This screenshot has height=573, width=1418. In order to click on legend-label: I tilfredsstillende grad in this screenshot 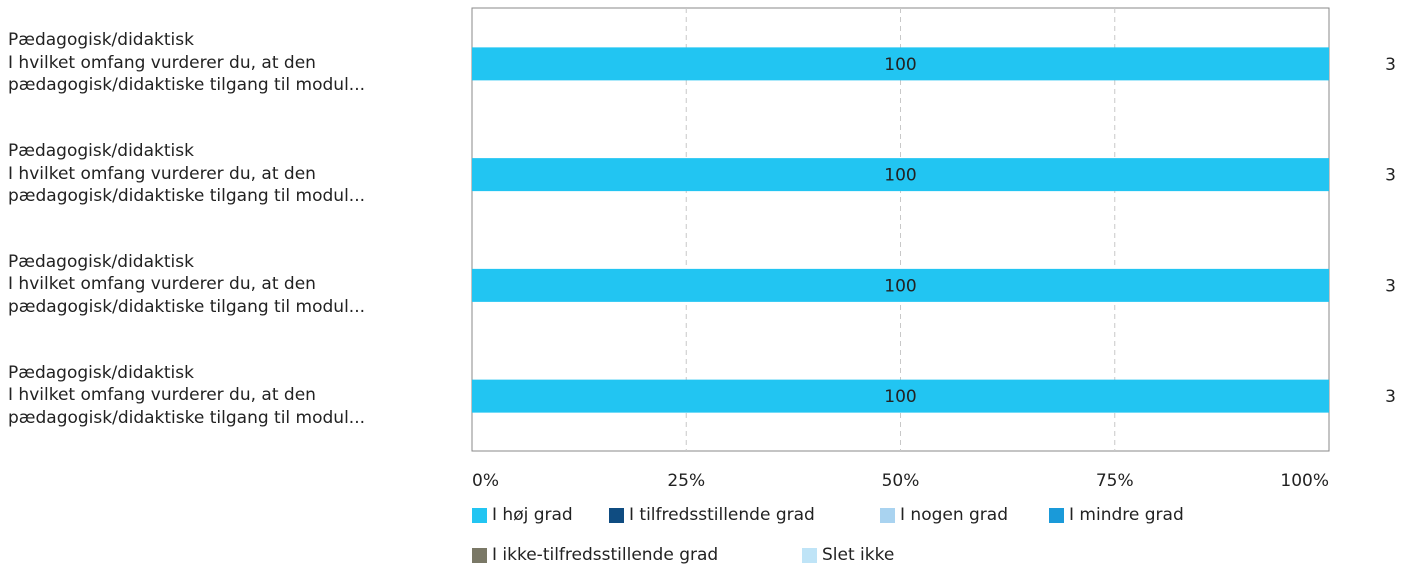, I will do `click(722, 515)`.